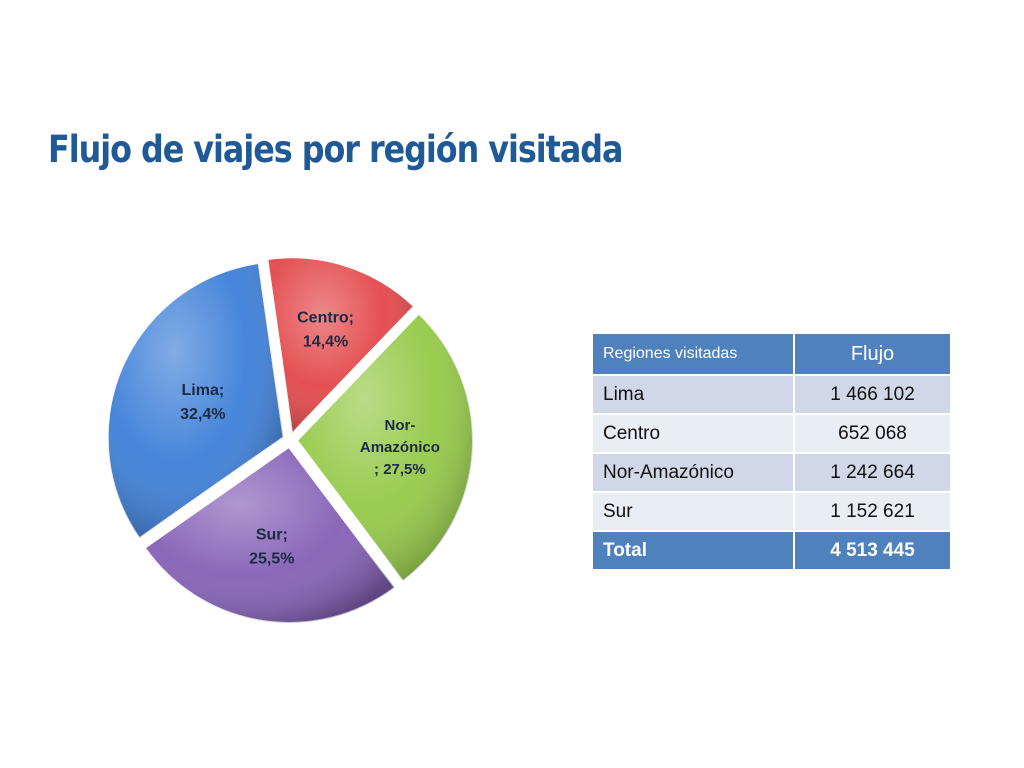 The width and height of the screenshot is (1024, 768). I want to click on region-cell: Nor-Amazónico, so click(693, 472).